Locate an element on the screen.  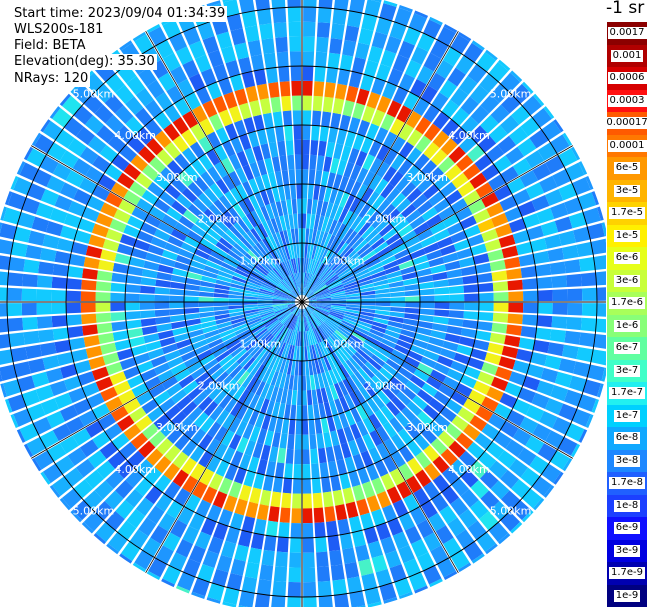
azimuth-spoke is located at coordinates (166, 380).